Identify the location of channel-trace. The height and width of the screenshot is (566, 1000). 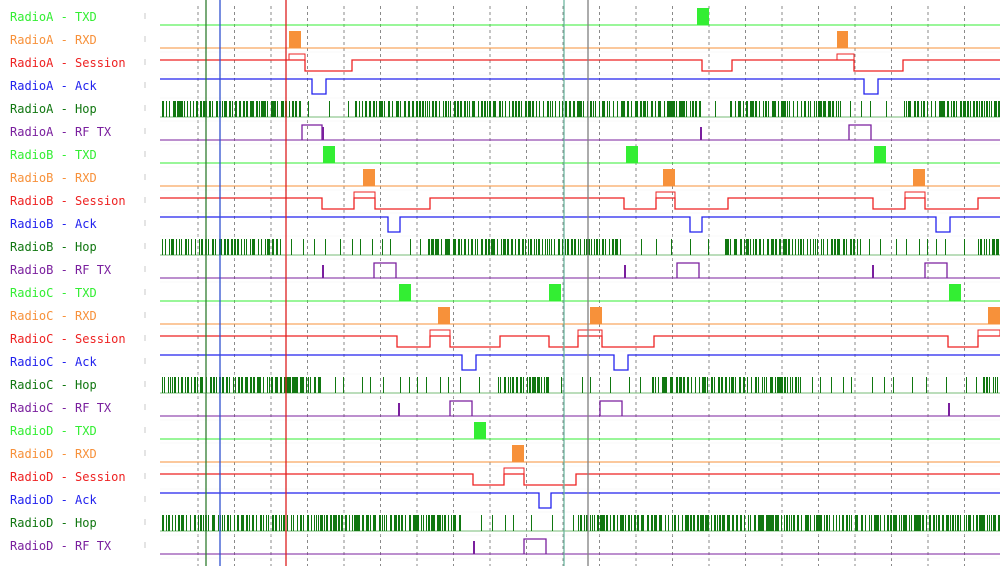
(580, 454).